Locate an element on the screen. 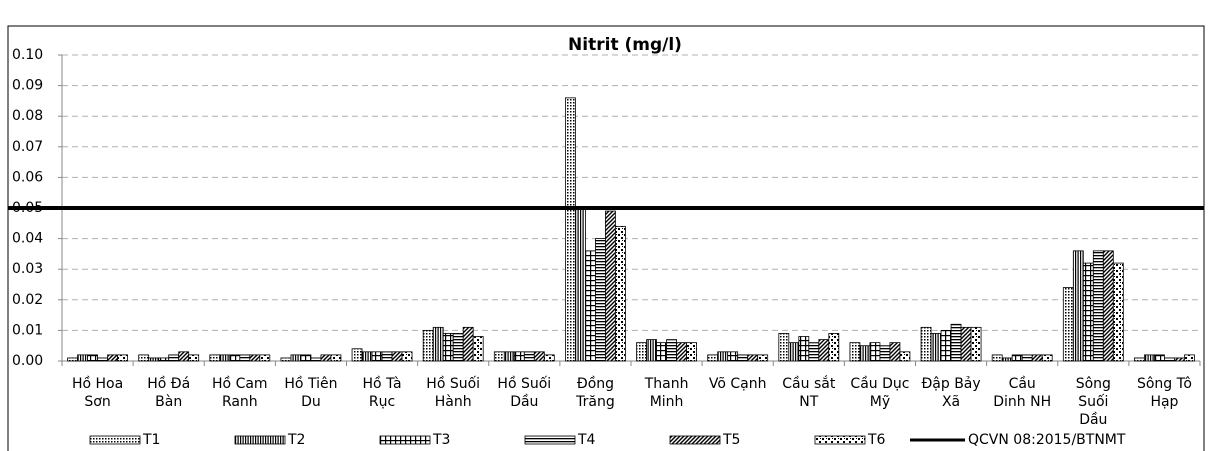 Image resolution: width=1208 pixels, height=451 pixels. x-tick-label: Cầu Dinh NH is located at coordinates (1022, 393).